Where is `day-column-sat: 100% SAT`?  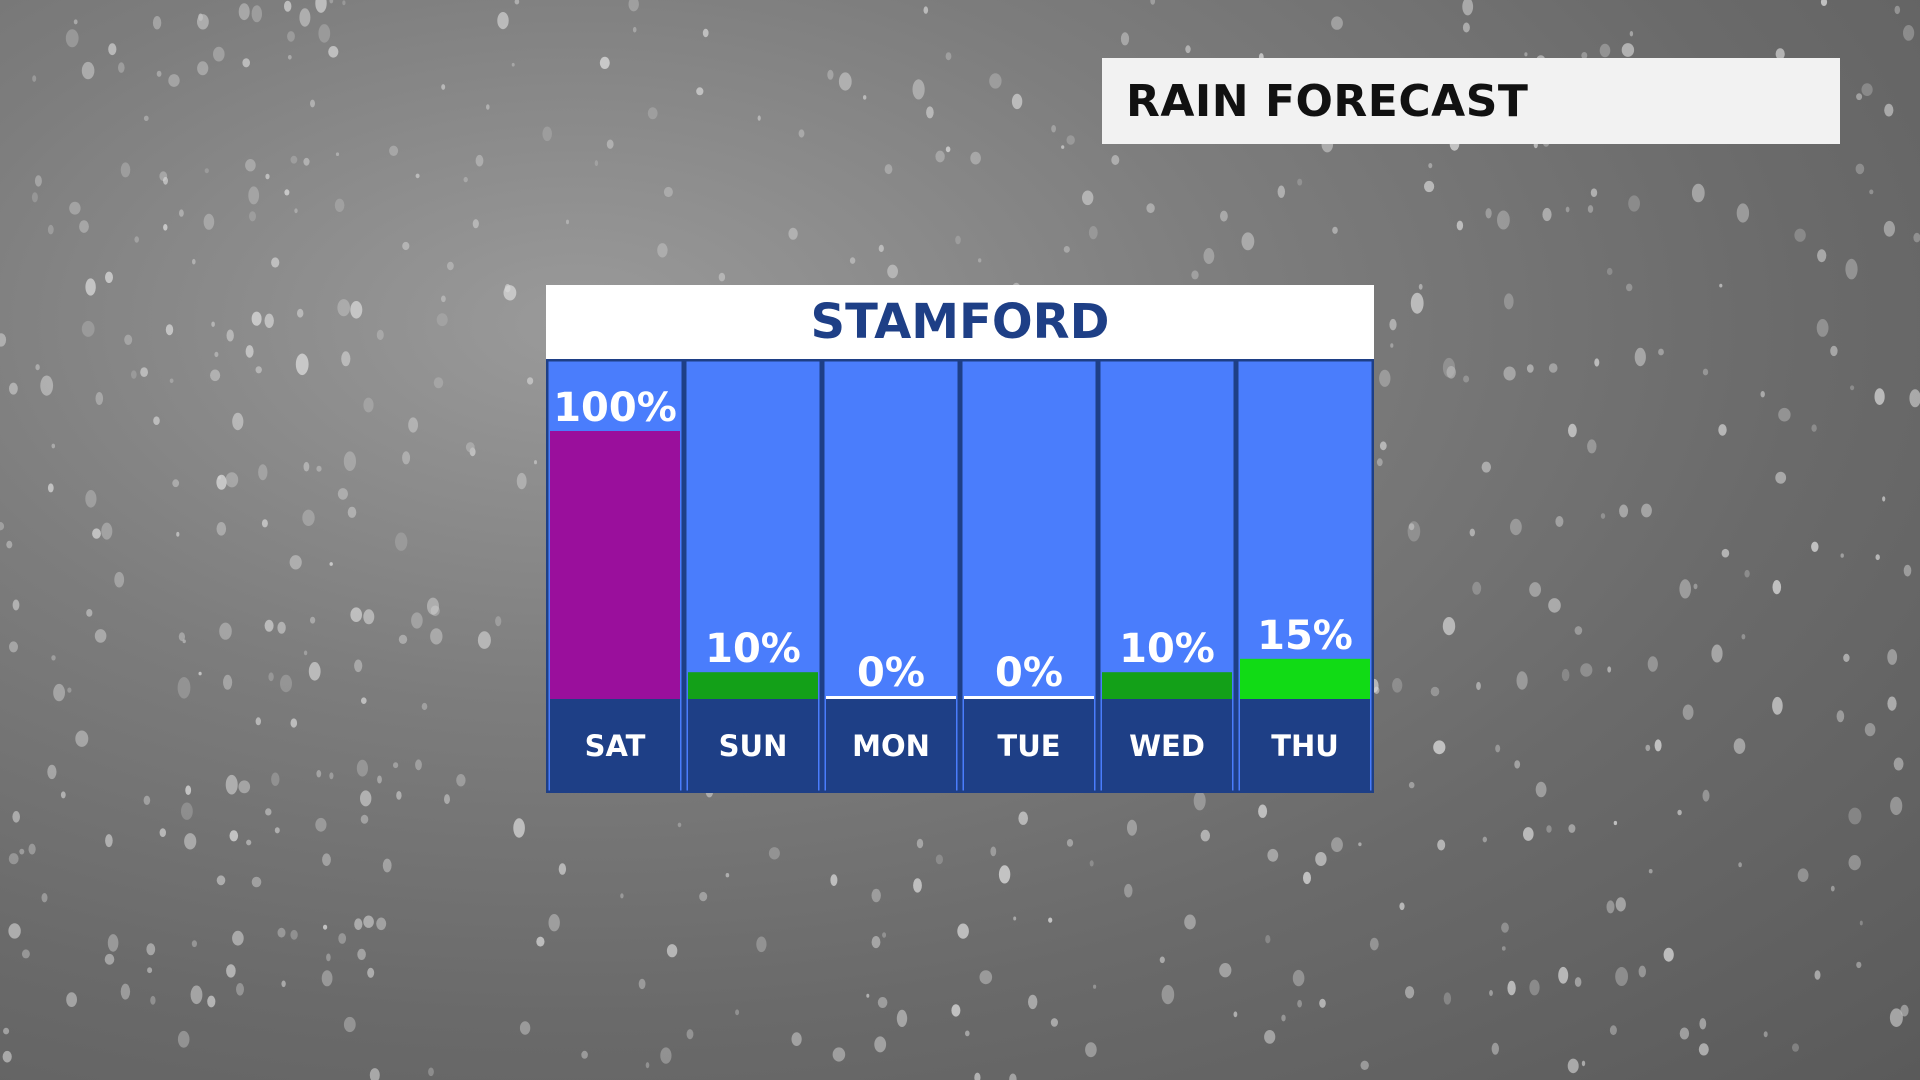
day-column-sat: 100% SAT is located at coordinates (615, 576).